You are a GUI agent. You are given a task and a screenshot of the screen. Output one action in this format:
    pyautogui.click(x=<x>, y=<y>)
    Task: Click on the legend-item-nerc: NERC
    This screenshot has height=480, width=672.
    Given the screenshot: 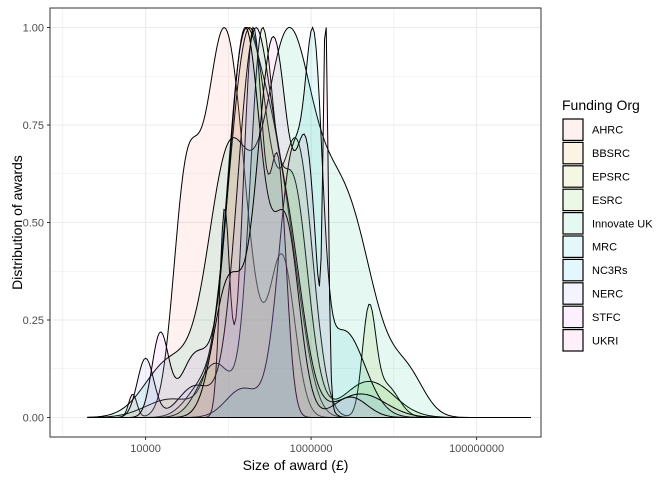 What is the action you would take?
    pyautogui.click(x=592, y=293)
    